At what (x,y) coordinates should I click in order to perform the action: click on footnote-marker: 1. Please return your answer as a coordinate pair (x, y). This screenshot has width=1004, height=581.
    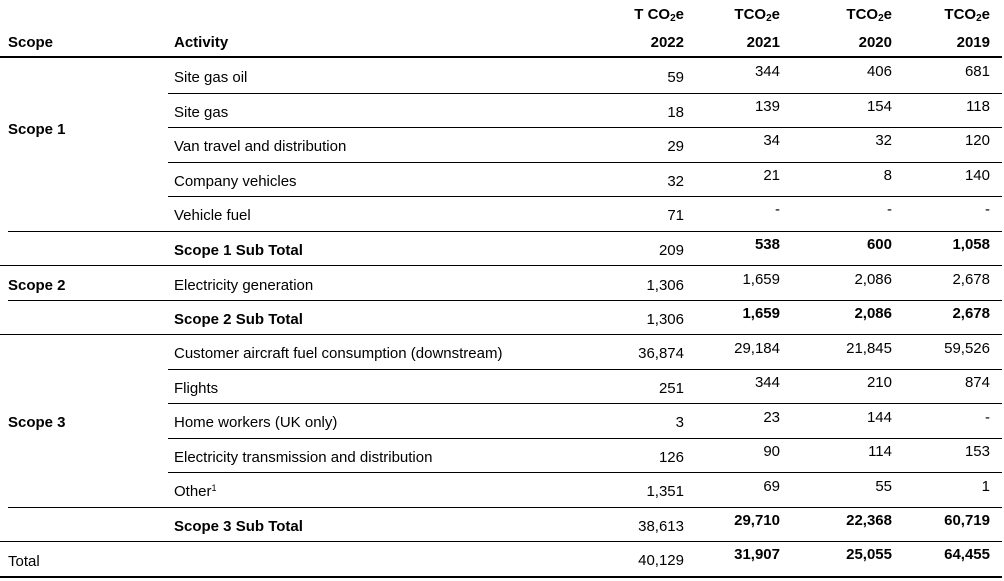
    Looking at the image, I should click on (214, 488).